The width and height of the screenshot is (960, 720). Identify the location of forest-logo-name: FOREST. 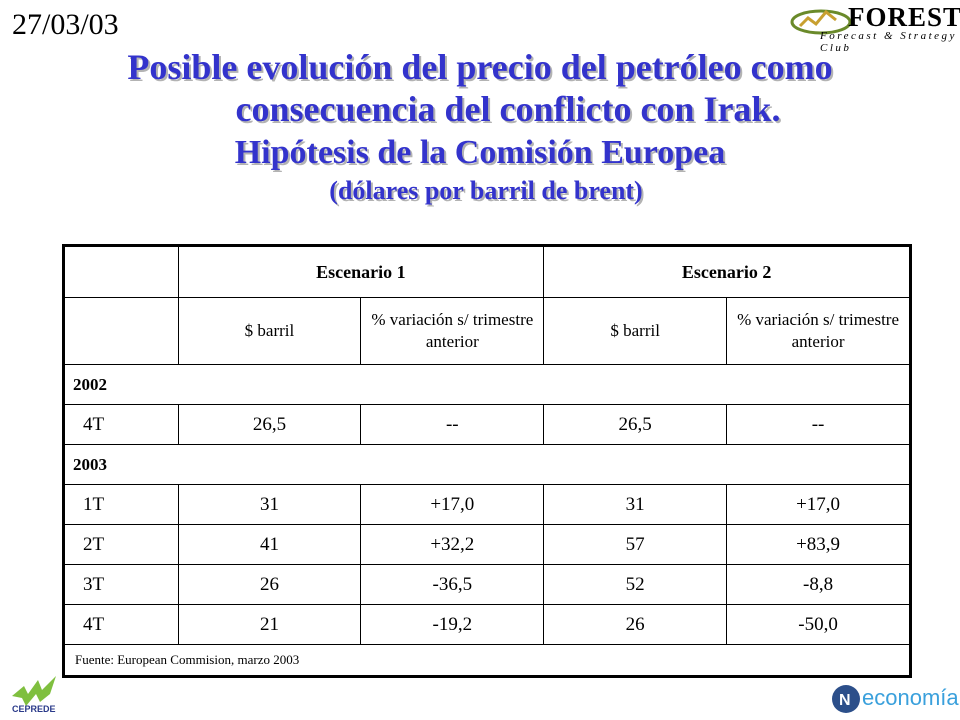
(904, 17).